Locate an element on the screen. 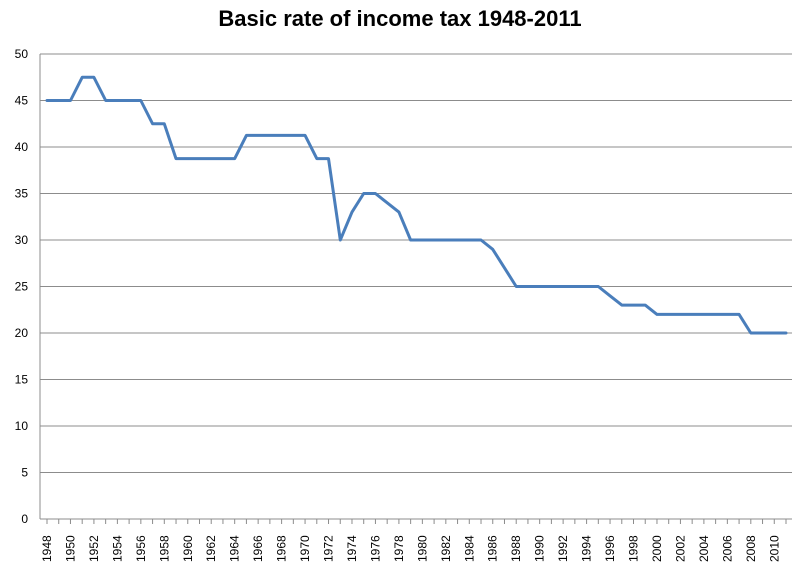 The image size is (800, 570). y-tick-label-25: 25 is located at coordinates (22, 287).